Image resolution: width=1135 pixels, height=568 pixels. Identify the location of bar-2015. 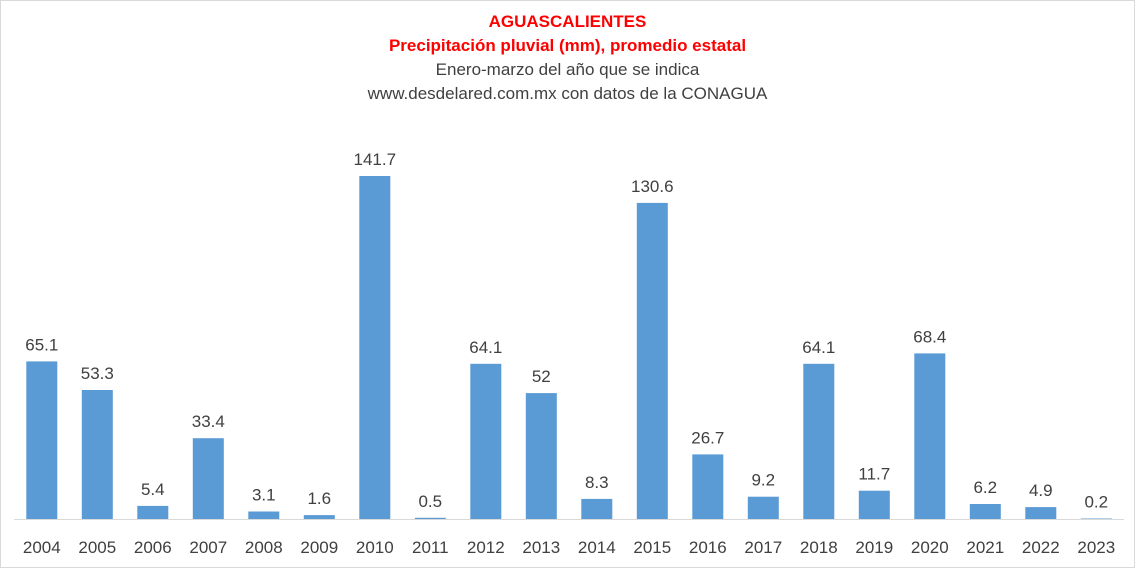
(652, 360).